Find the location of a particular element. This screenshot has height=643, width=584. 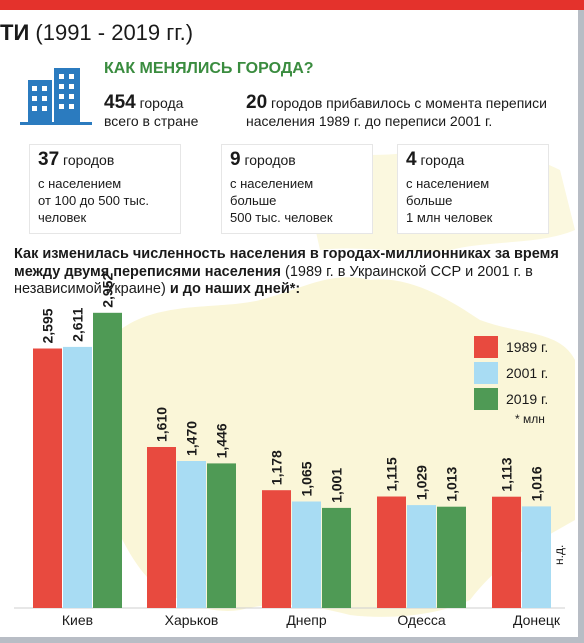

frame-right is located at coordinates (581, 326).